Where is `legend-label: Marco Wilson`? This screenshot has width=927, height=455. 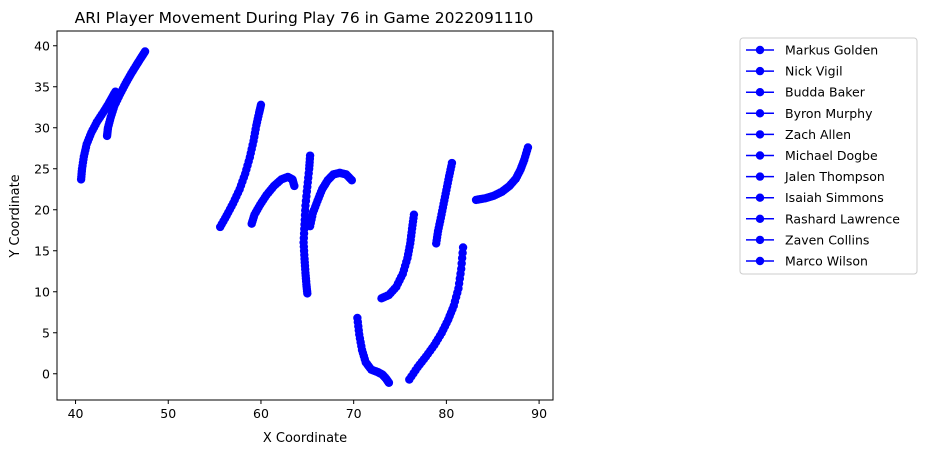 legend-label: Marco Wilson is located at coordinates (826, 261).